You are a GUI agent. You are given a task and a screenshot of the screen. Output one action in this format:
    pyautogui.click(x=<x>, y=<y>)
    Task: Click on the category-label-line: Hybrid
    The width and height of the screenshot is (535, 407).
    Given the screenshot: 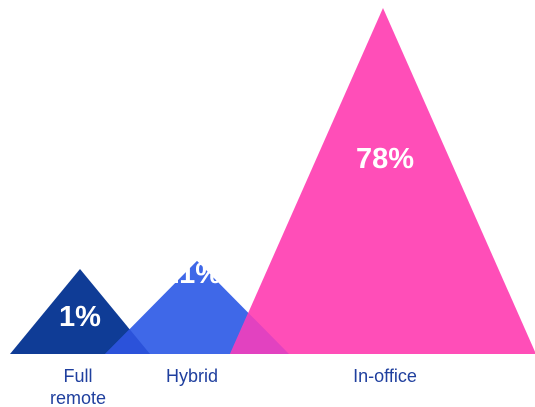 What is the action you would take?
    pyautogui.click(x=192, y=376)
    